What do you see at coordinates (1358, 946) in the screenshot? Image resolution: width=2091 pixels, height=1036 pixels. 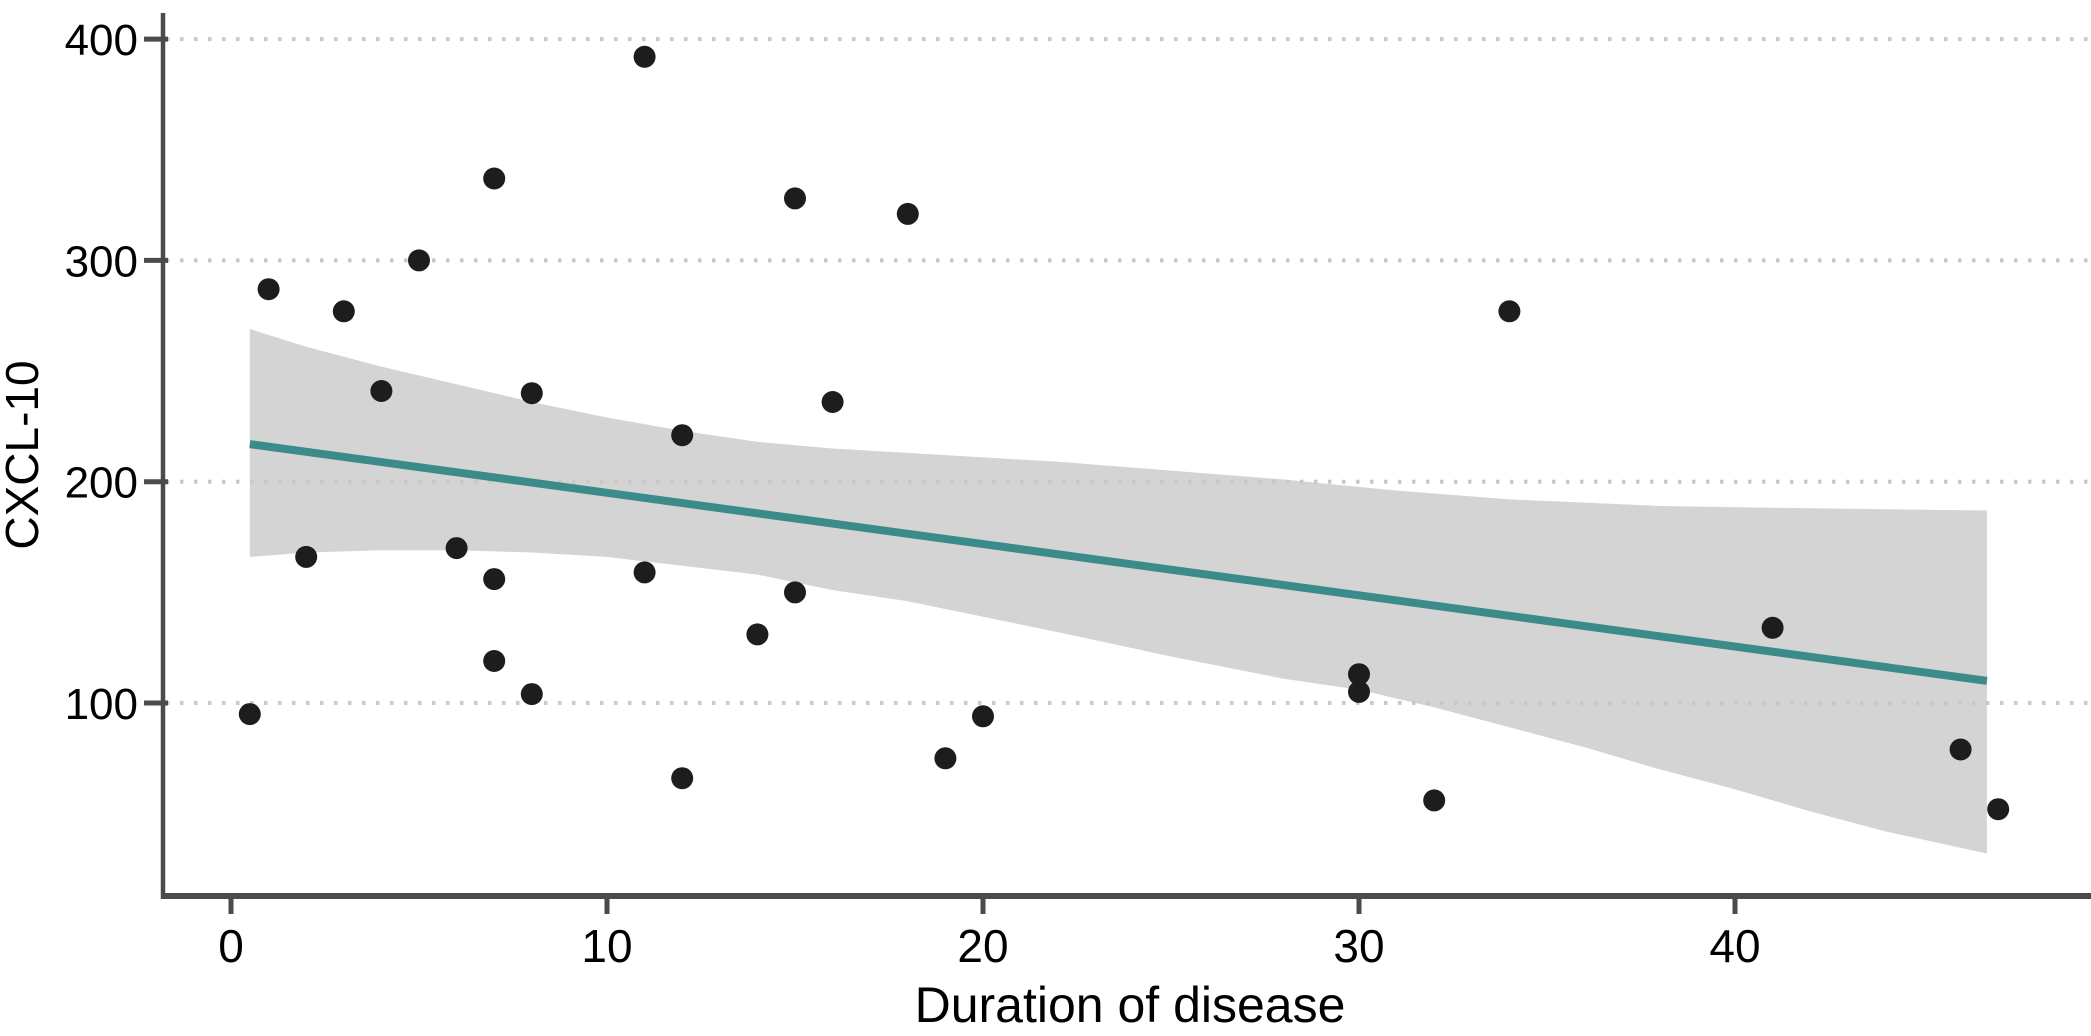 I see `x-tick-label-30: 30` at bounding box center [1358, 946].